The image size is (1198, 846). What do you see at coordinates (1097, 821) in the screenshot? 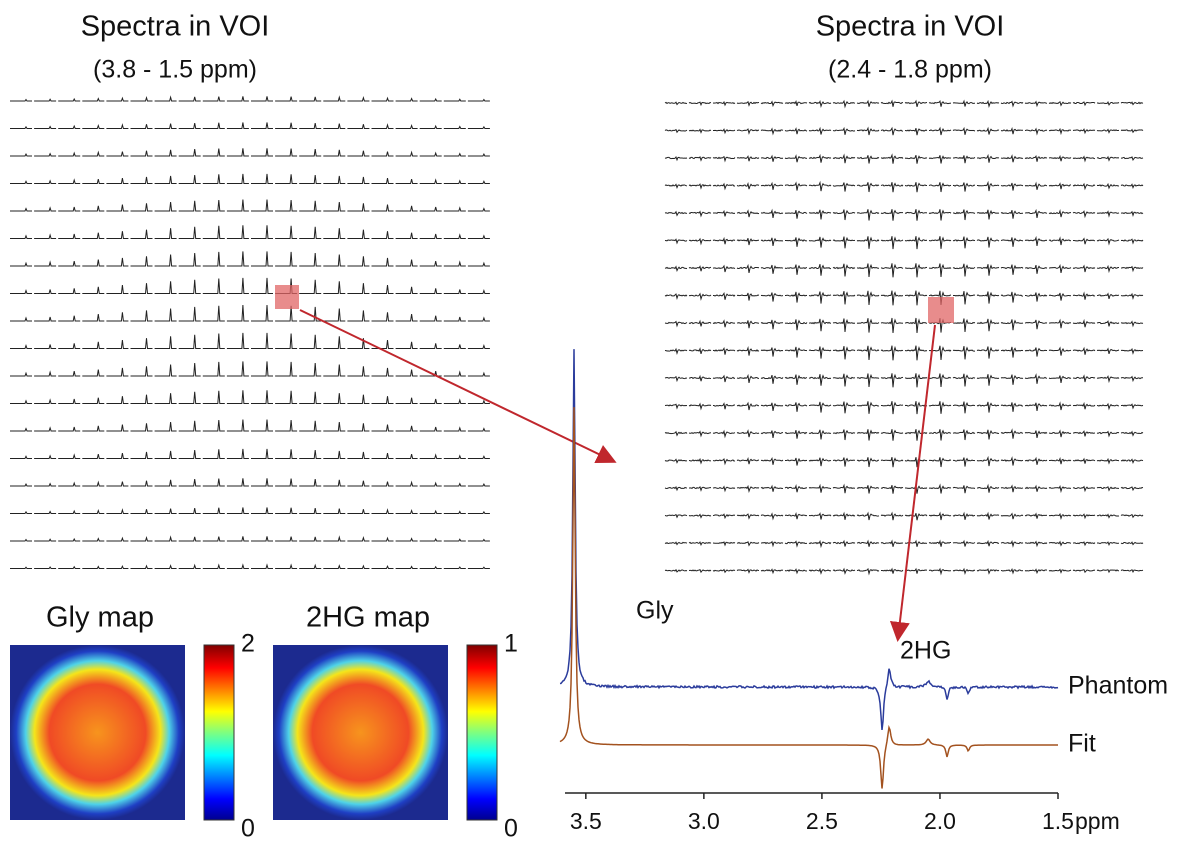
I see `axis-unit: ppm` at bounding box center [1097, 821].